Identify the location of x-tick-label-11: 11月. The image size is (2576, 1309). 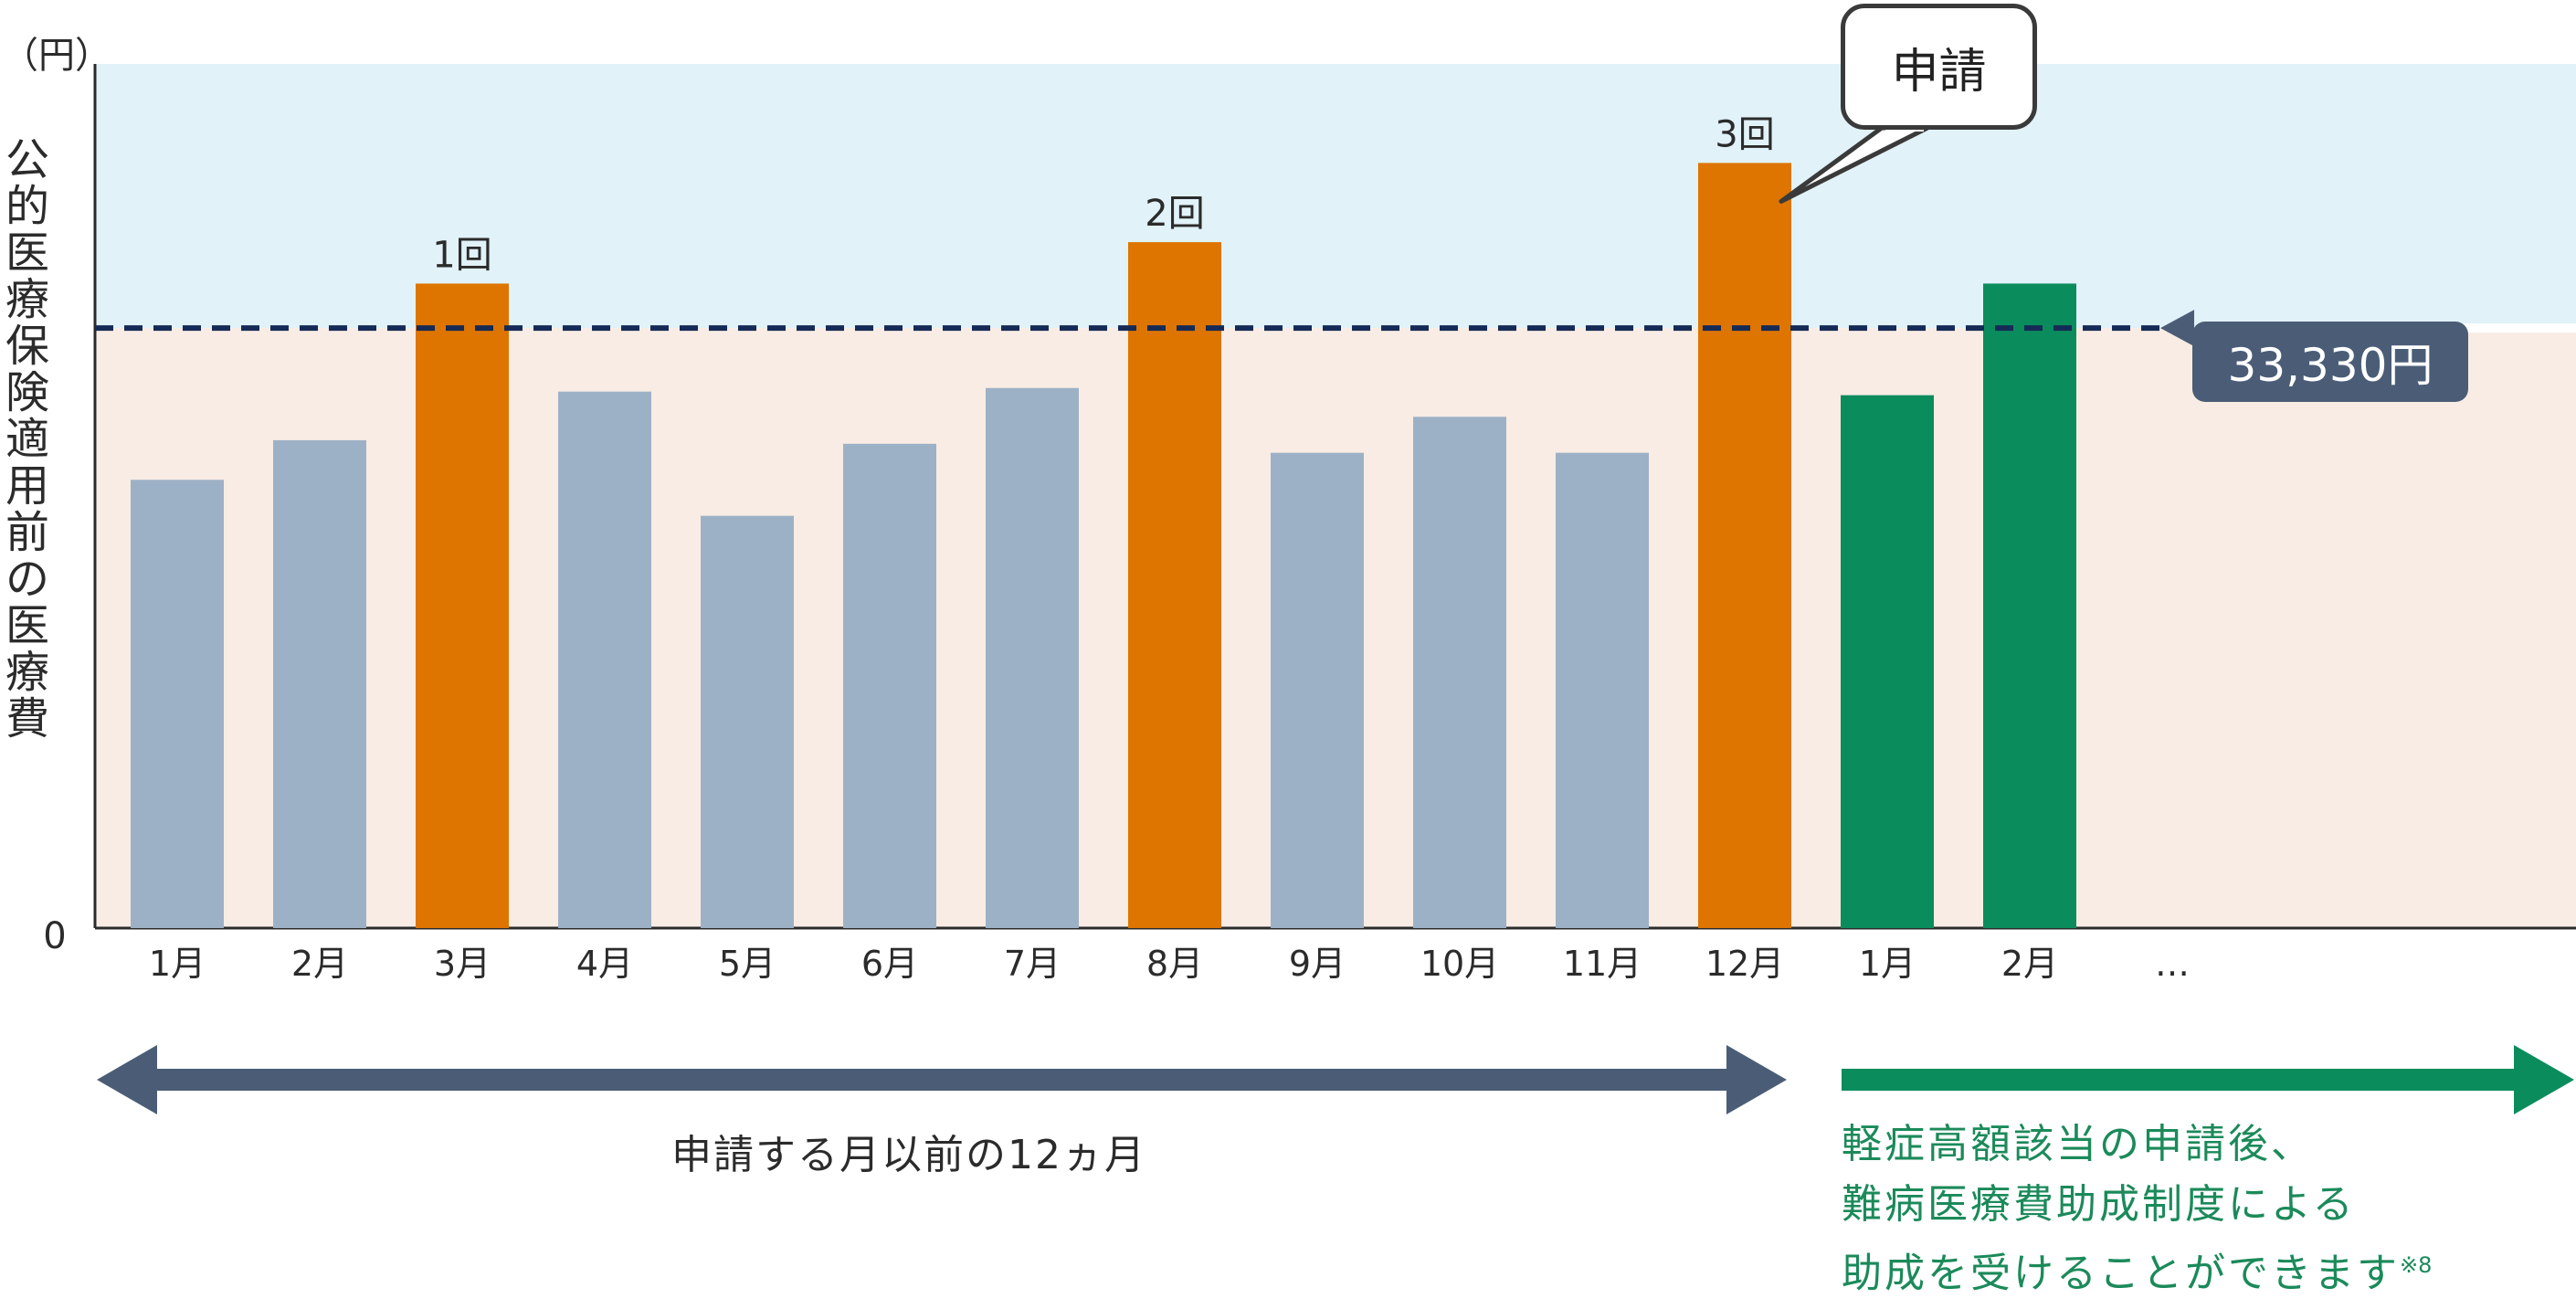
(1603, 964).